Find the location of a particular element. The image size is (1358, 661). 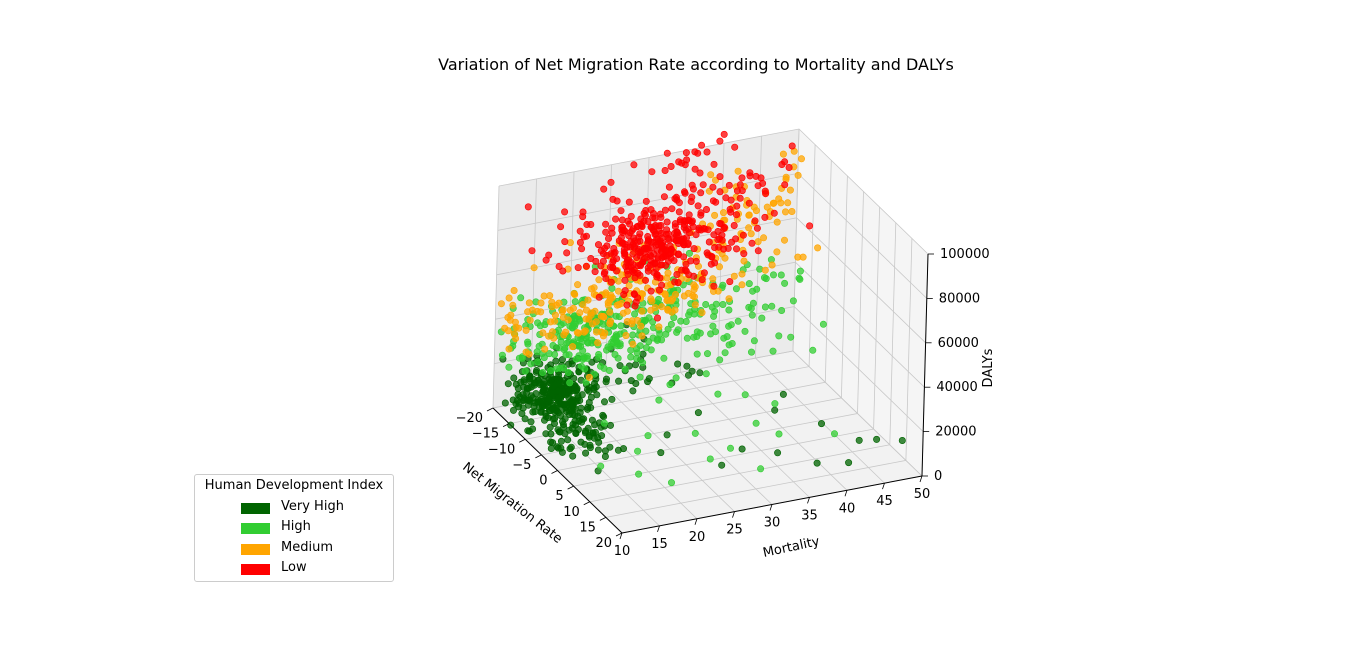

y-tick-label: 40 is located at coordinates (847, 508).